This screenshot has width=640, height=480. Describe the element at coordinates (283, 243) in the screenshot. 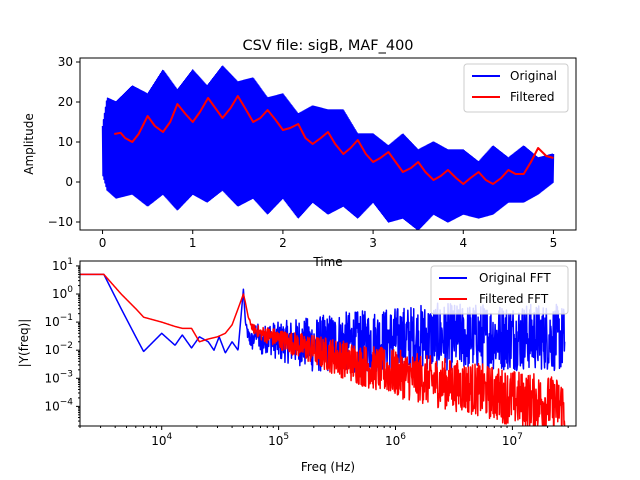

I see `x-tick-label: 2` at that location.